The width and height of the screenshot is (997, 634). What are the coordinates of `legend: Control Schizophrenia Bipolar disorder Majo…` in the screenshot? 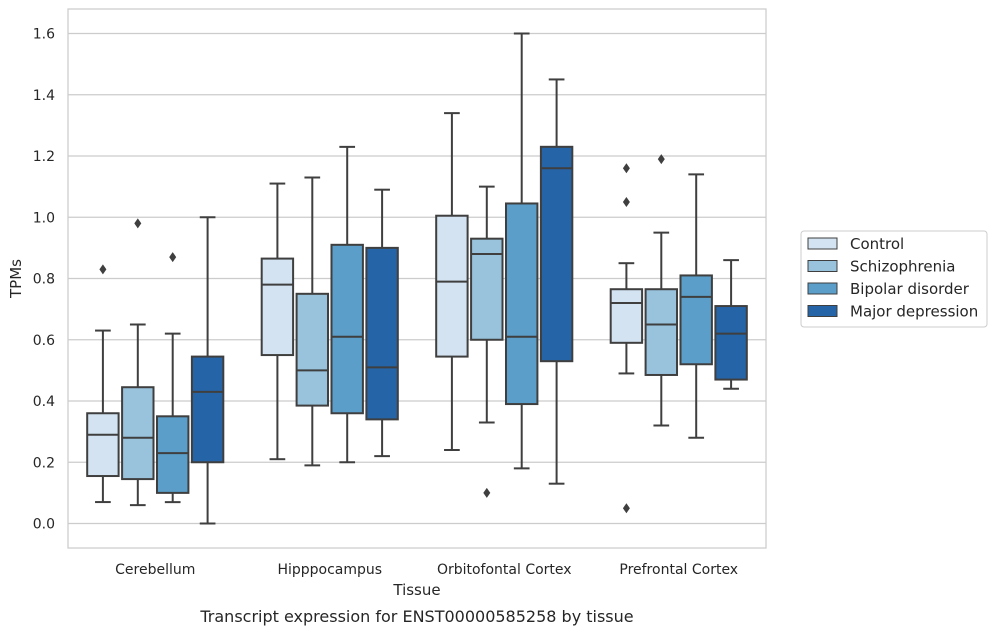 It's located at (894, 279).